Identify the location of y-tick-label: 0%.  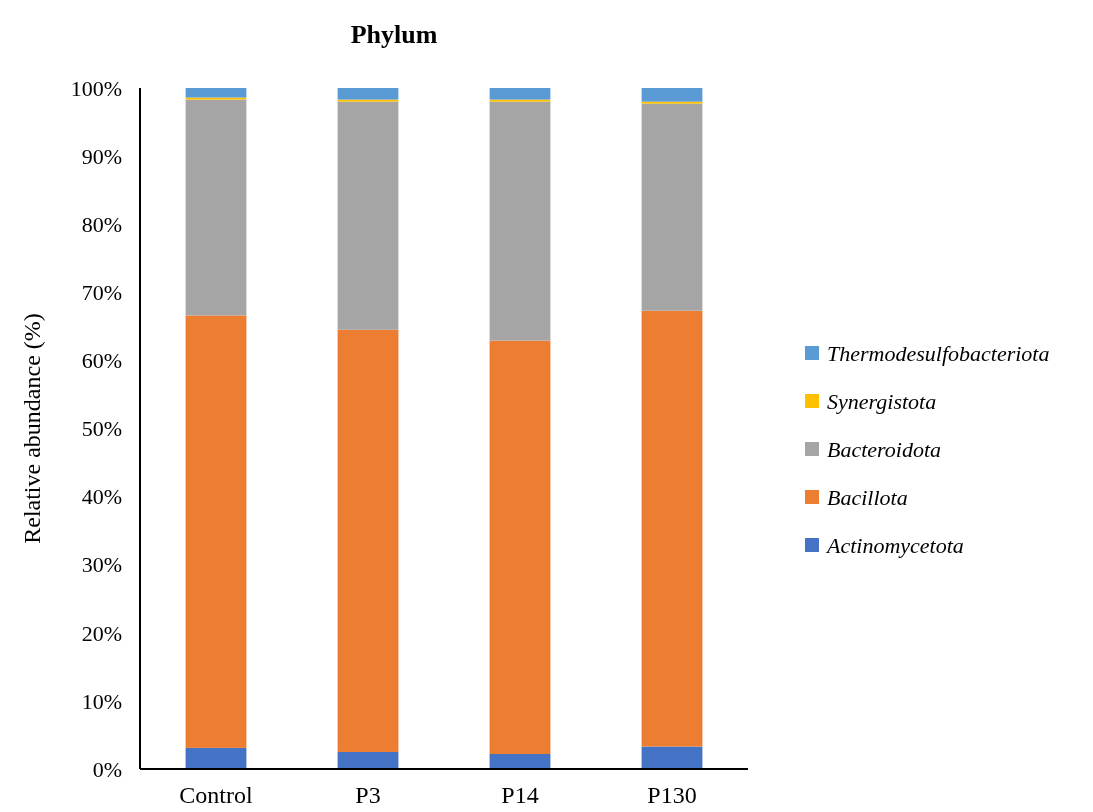
(107, 769).